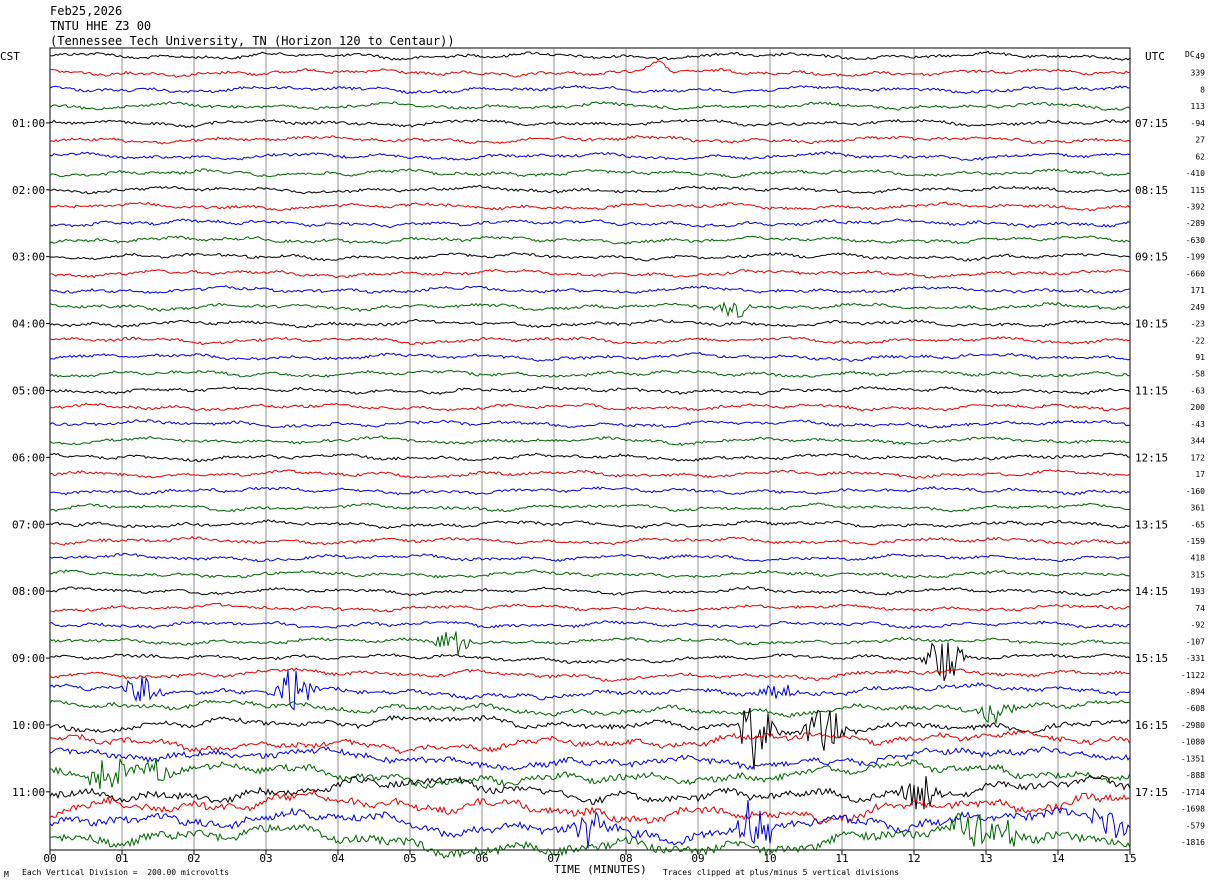 This screenshot has width=1210, height=886. I want to click on dc-offset-value: 315, so click(1198, 574).